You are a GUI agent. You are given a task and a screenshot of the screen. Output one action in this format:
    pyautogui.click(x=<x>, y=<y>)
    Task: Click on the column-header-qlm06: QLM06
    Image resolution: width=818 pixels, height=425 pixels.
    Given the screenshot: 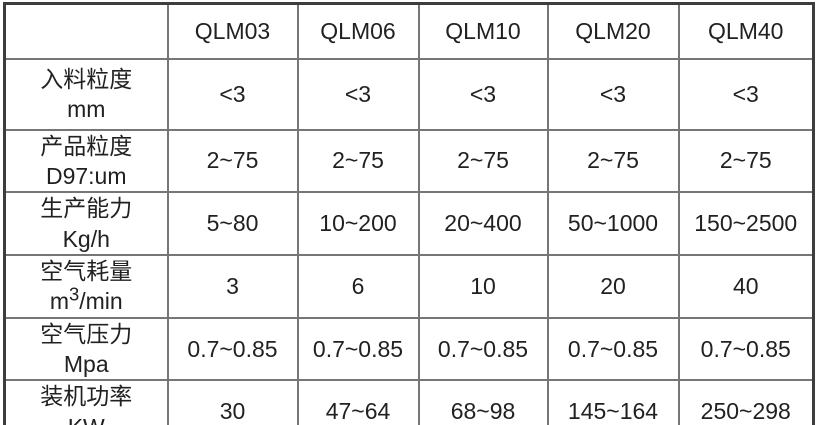 What is the action you would take?
    pyautogui.click(x=358, y=31)
    